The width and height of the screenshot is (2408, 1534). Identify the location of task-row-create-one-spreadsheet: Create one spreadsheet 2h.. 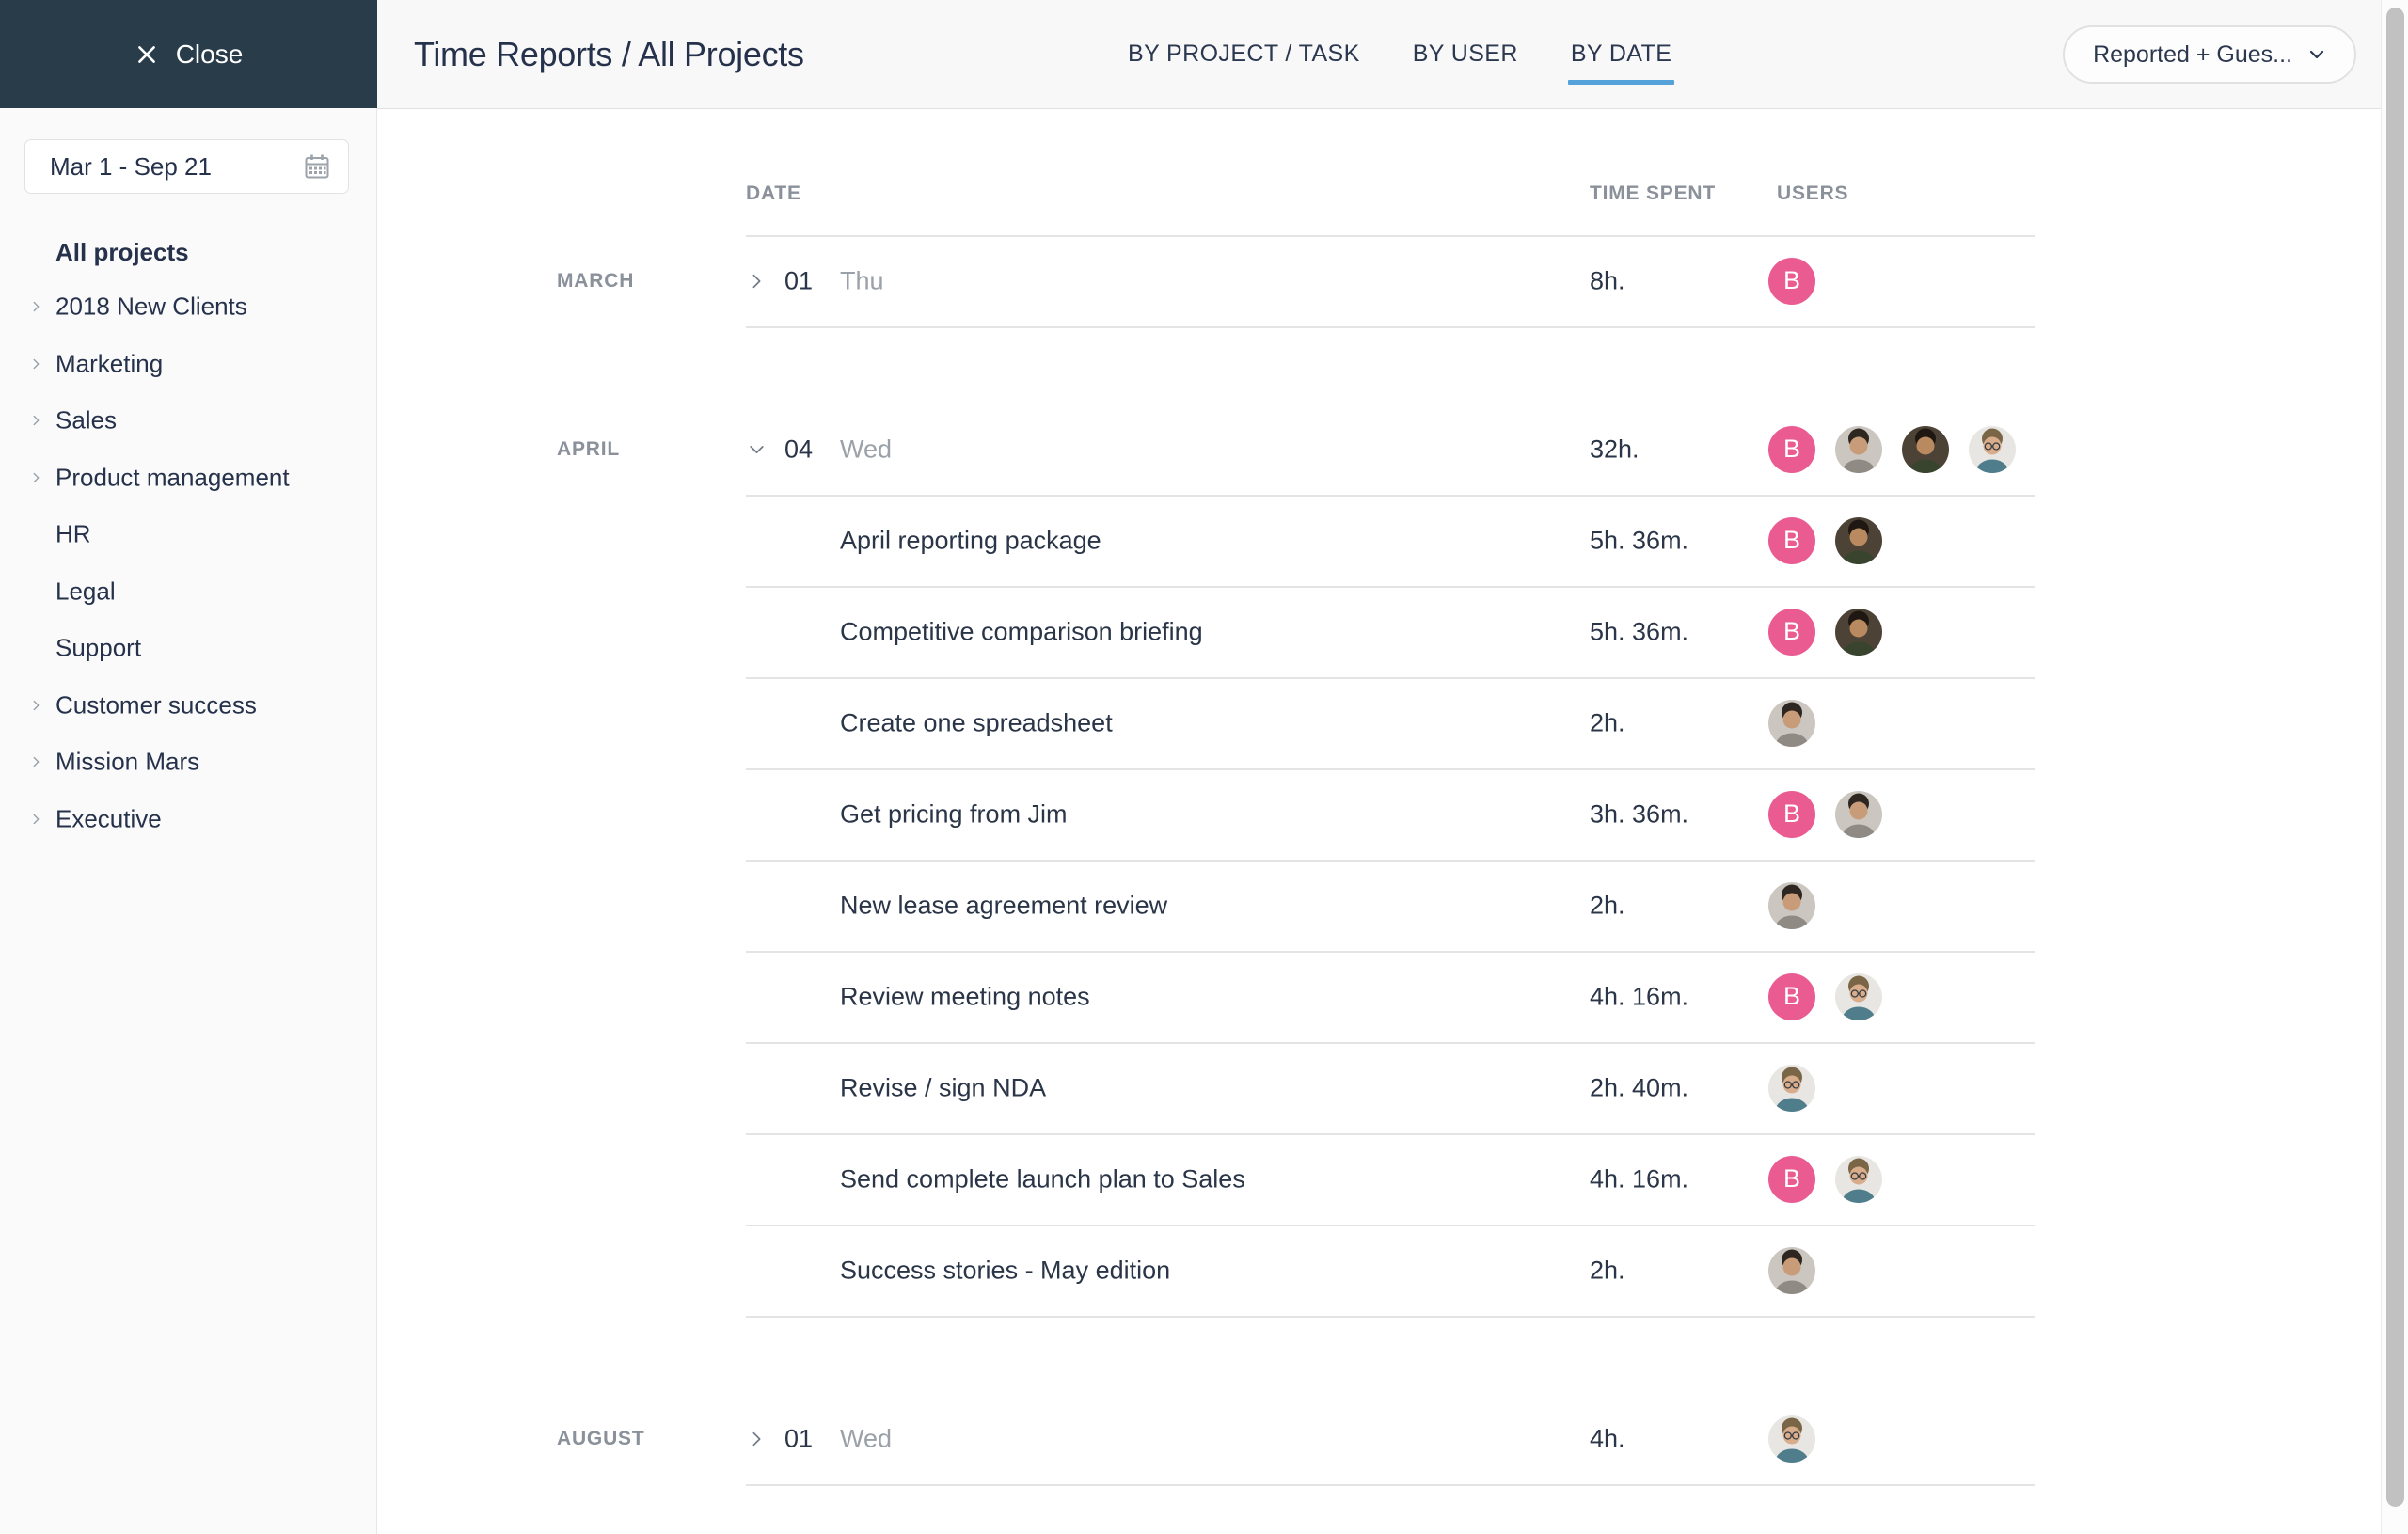
(1380, 722).